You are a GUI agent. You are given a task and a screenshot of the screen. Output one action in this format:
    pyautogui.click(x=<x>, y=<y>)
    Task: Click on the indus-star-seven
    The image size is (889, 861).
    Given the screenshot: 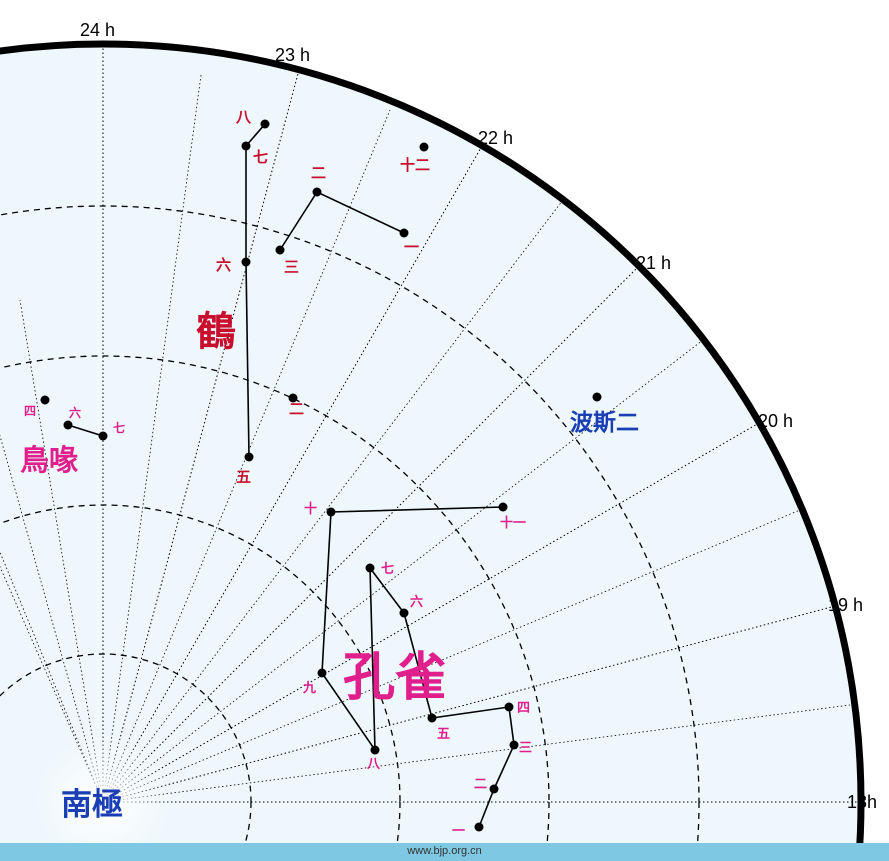 What is the action you would take?
    pyautogui.click(x=103, y=436)
    